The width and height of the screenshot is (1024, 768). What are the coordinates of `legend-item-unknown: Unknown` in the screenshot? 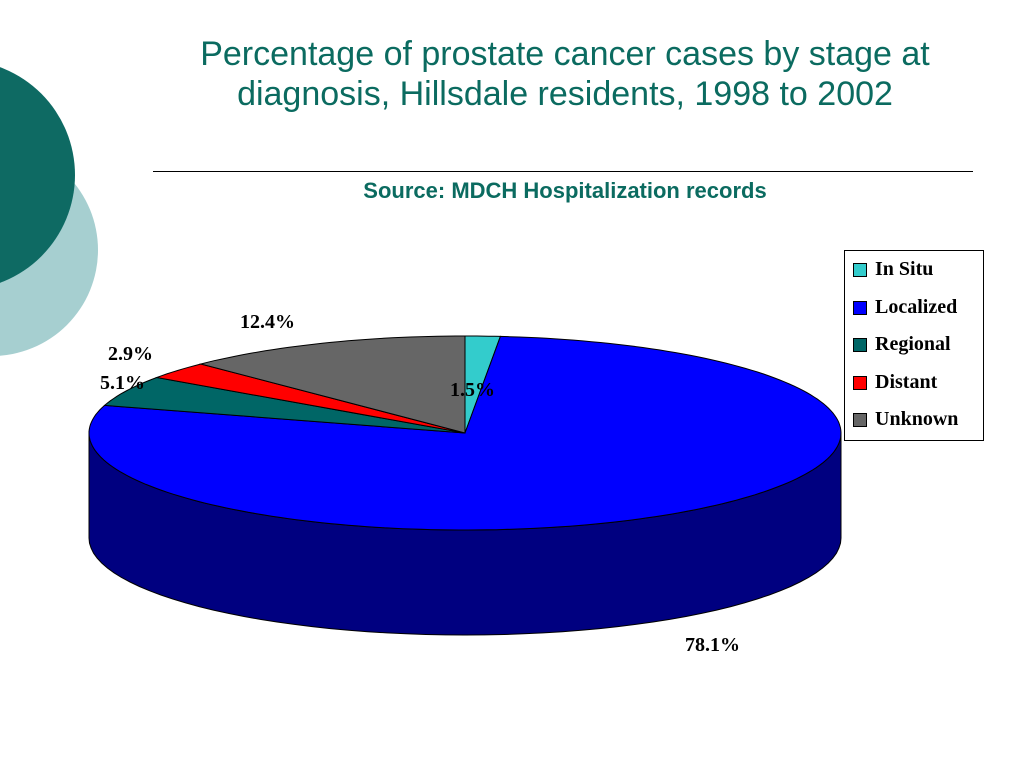 It's located at (918, 426).